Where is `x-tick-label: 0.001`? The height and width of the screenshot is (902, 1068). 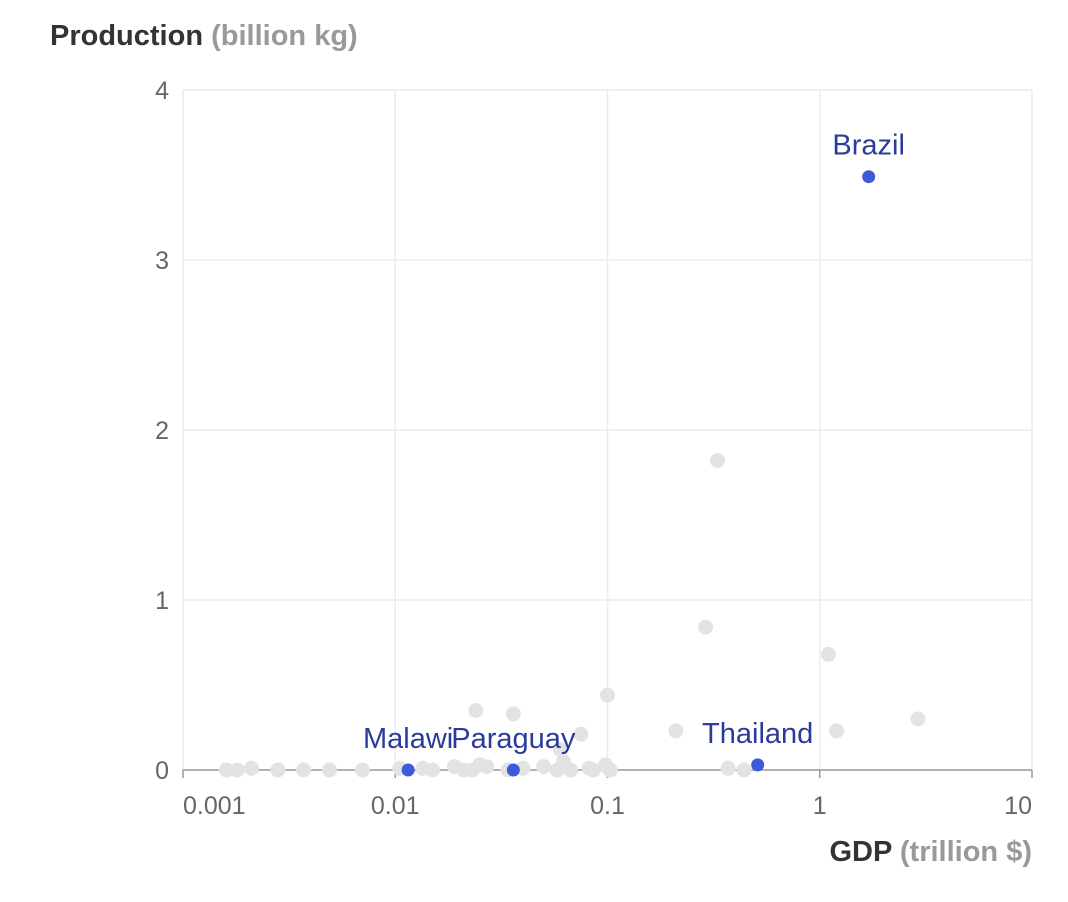
x-tick-label: 0.001 is located at coordinates (214, 806).